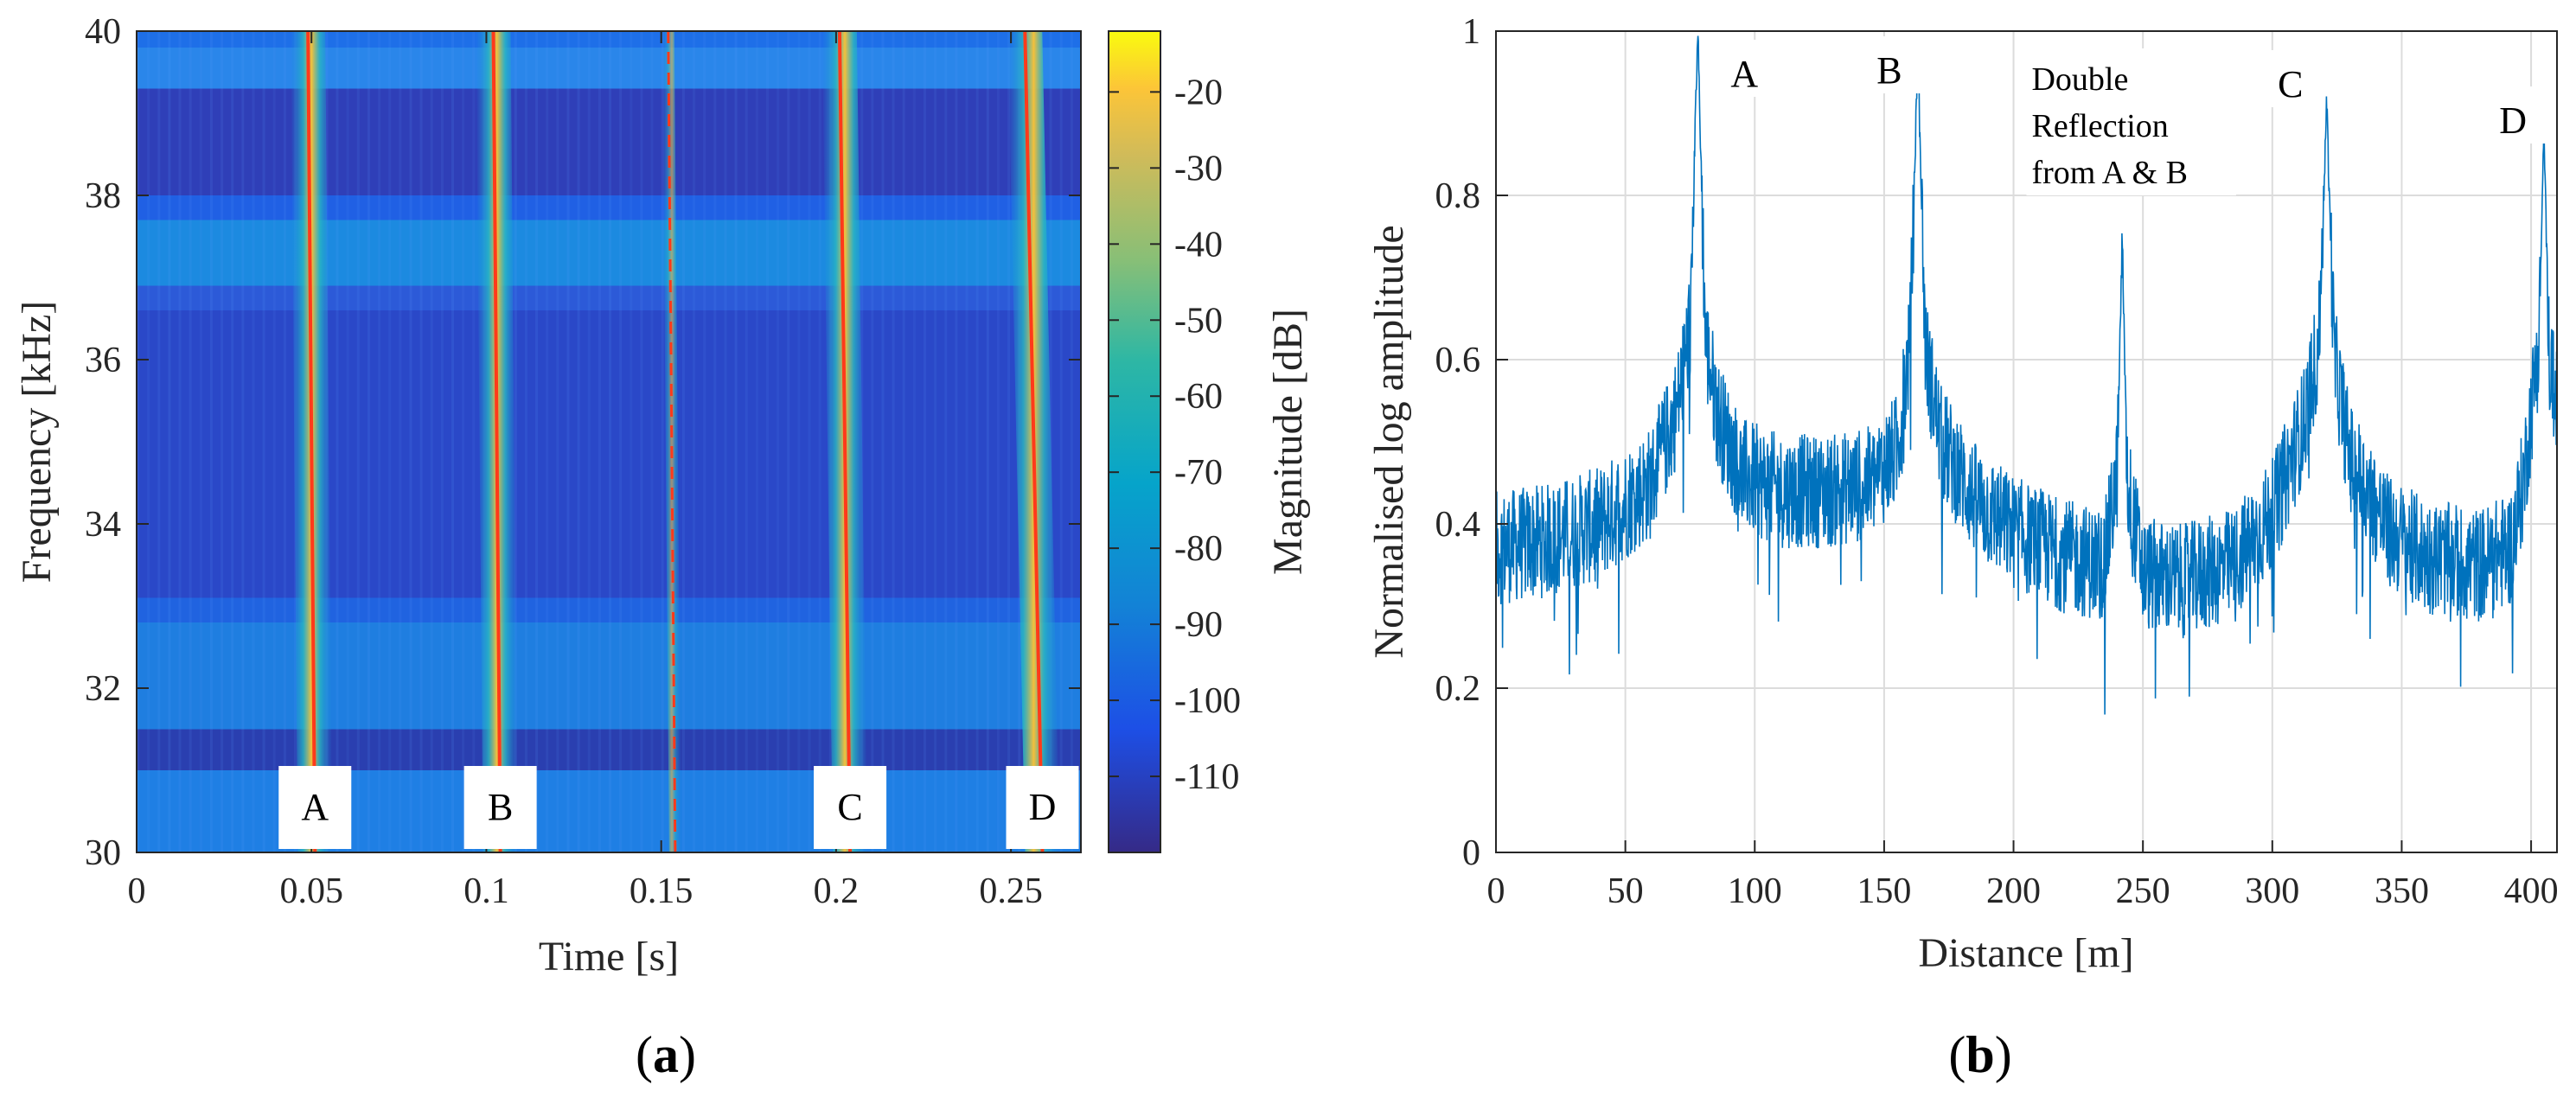 This screenshot has height=1104, width=2576. What do you see at coordinates (103, 689) in the screenshot?
I see `spectrogram-ytick-label: 32` at bounding box center [103, 689].